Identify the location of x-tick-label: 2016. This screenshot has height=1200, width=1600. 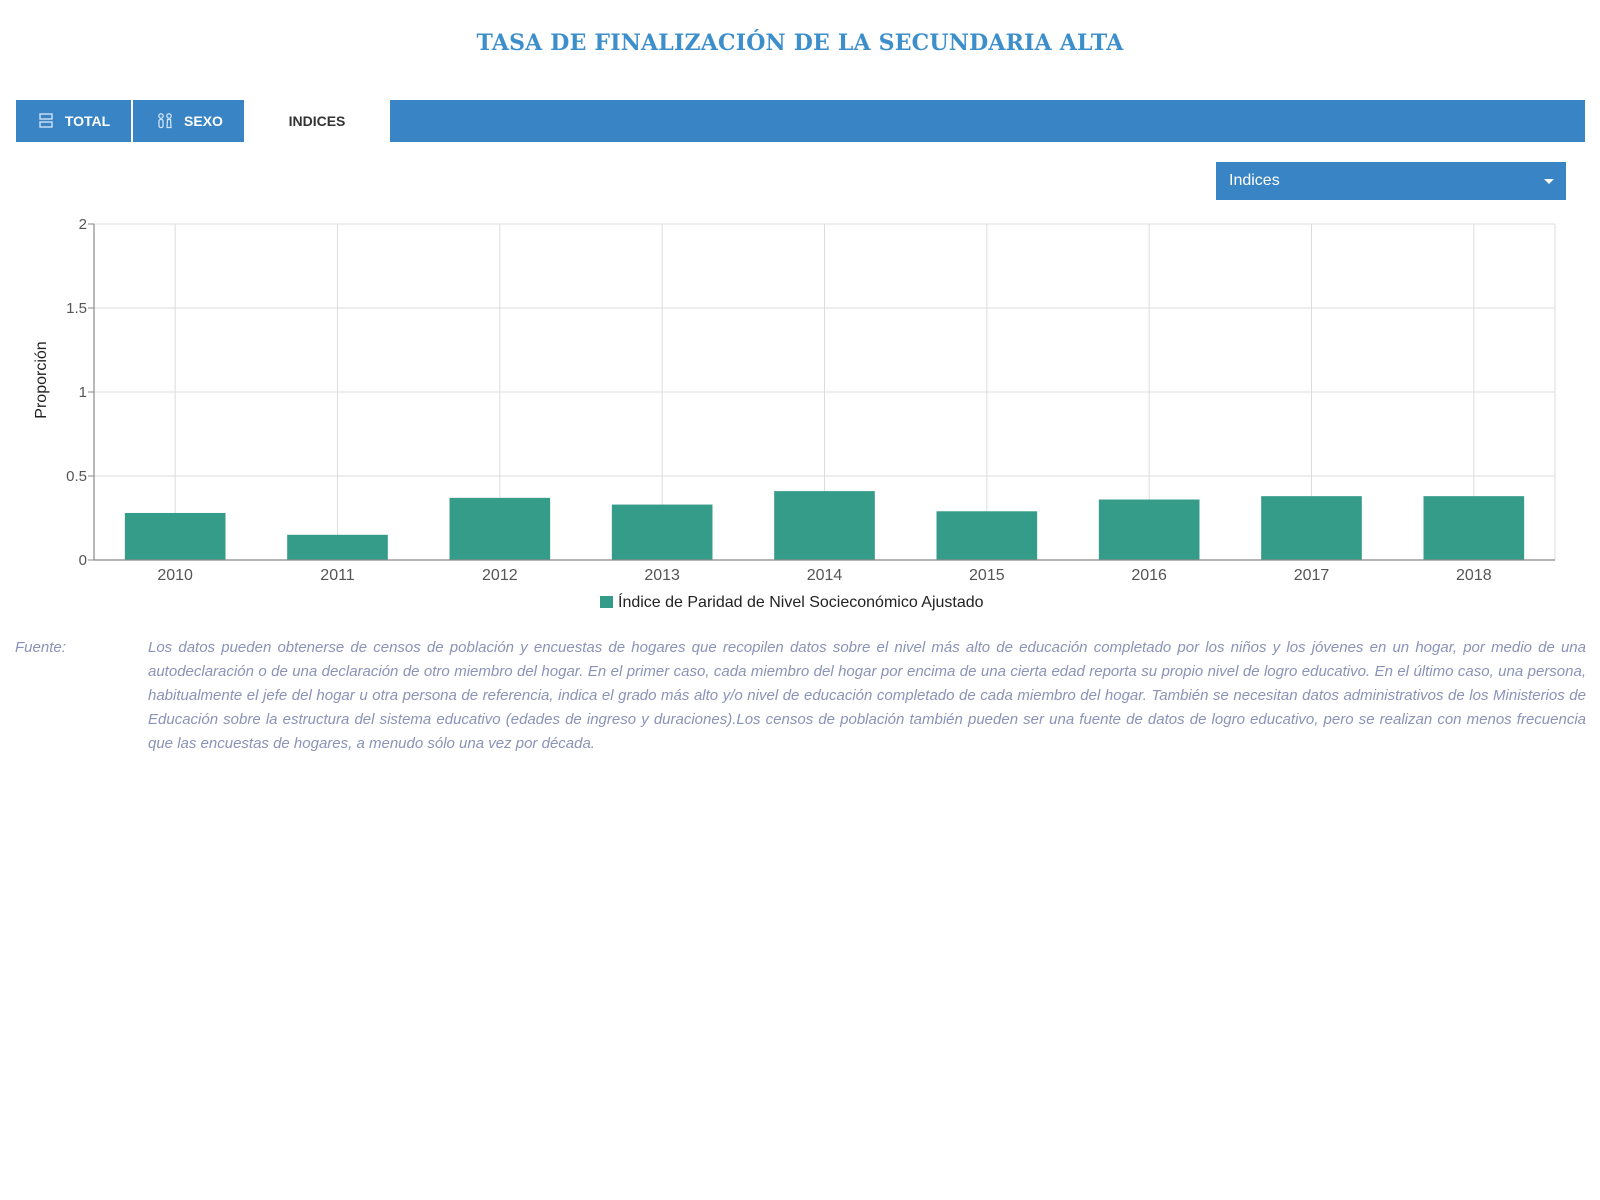
(1149, 575).